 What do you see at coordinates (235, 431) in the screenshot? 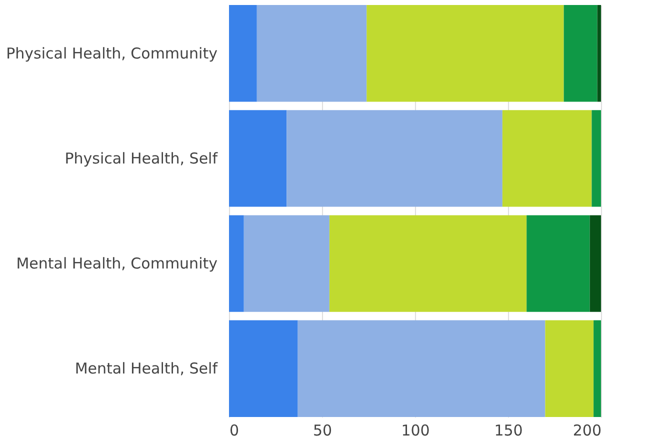
I see `x-tick-label: 0` at bounding box center [235, 431].